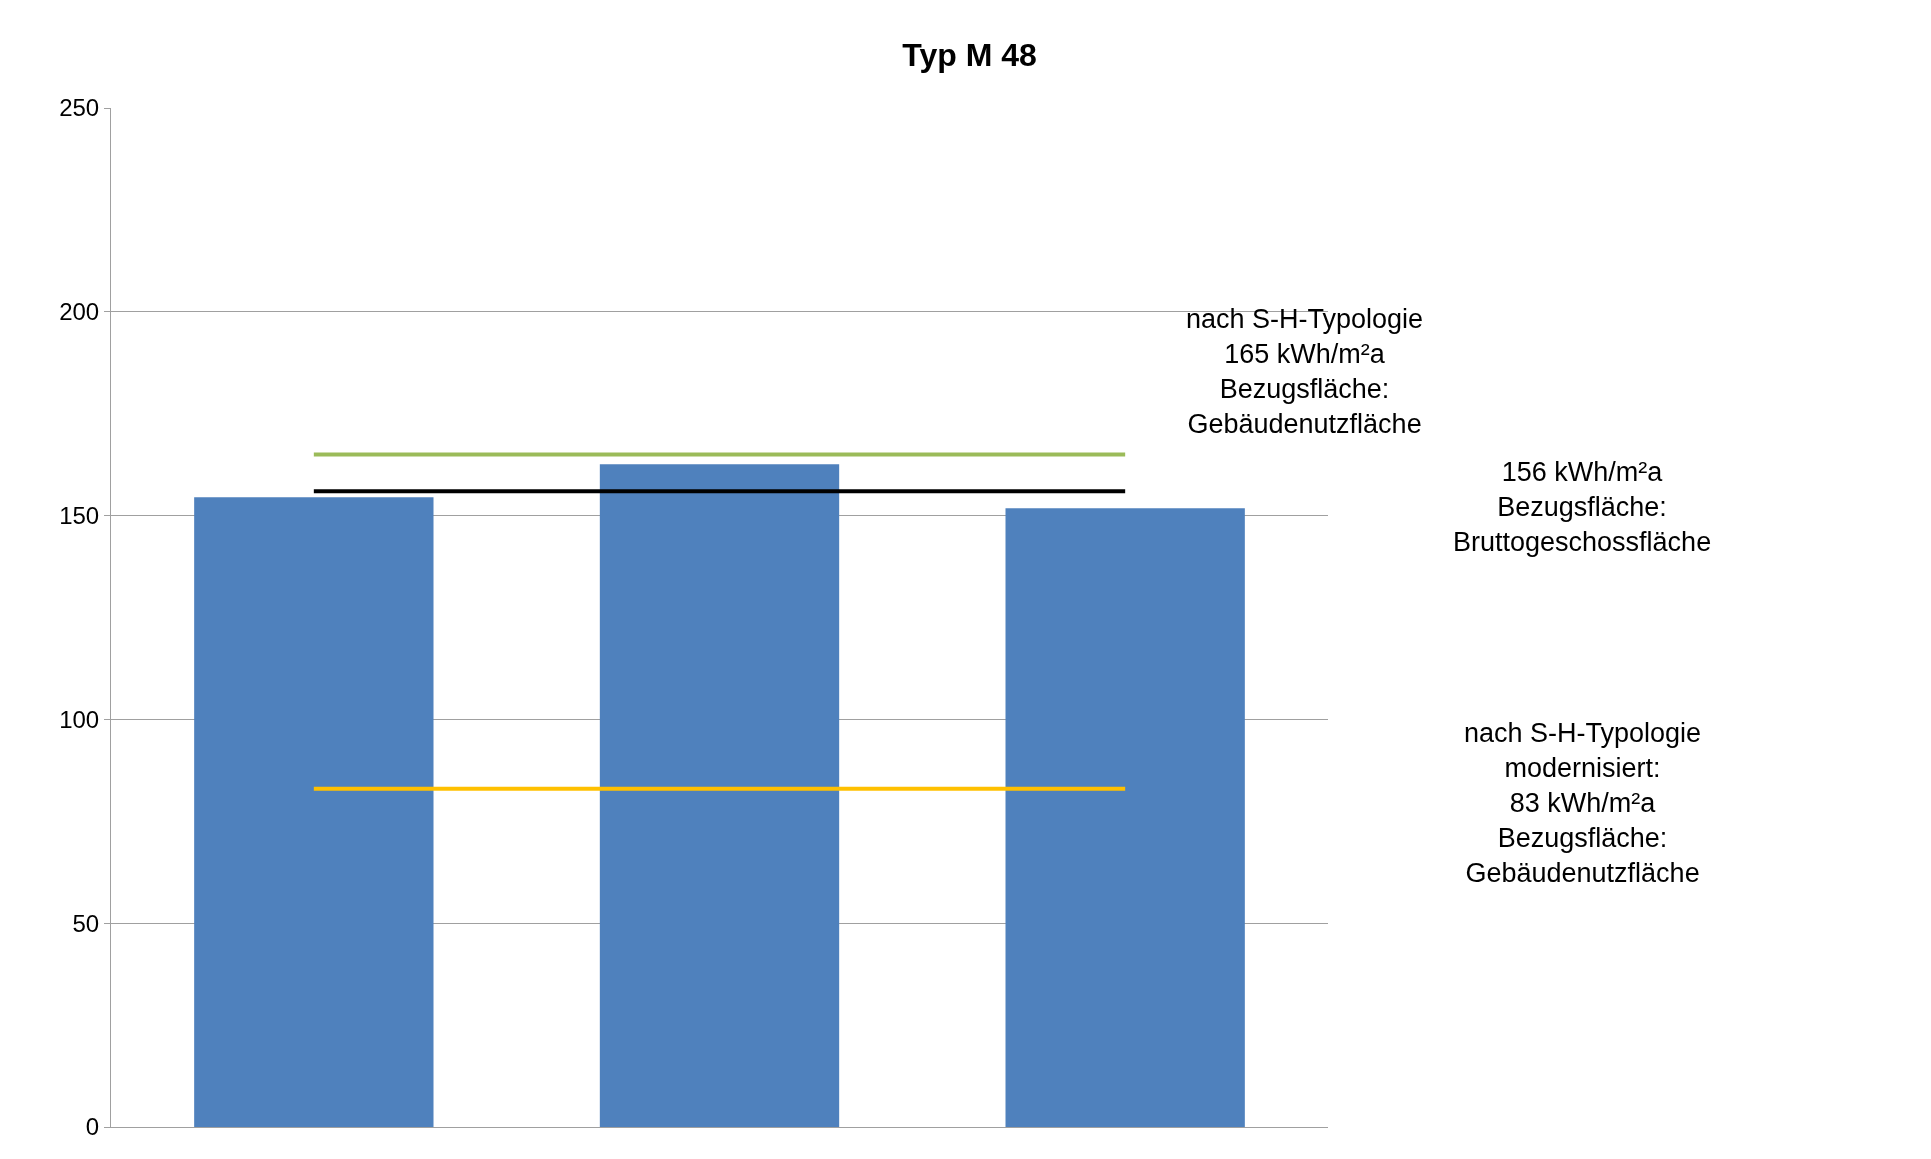 The width and height of the screenshot is (1931, 1159). I want to click on annotation: nach S-H-Typologie 165 kWh/m²a Bezugsfläche: Gebäudenutzfläche, so click(1305, 372).